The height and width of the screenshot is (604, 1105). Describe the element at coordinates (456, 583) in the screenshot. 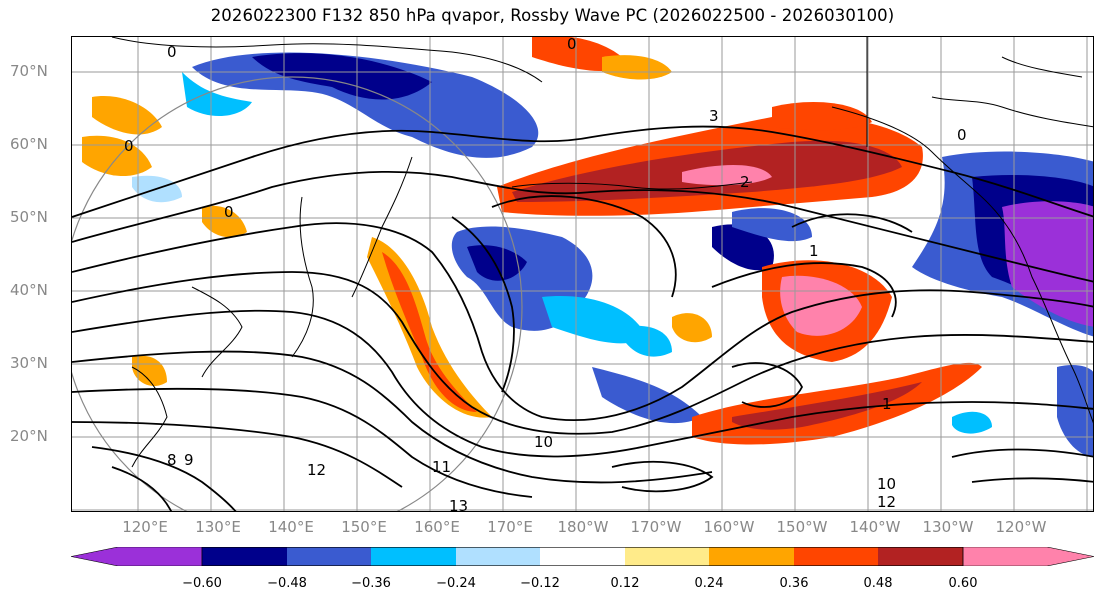

I see `colorbar-tick: −0.24` at that location.